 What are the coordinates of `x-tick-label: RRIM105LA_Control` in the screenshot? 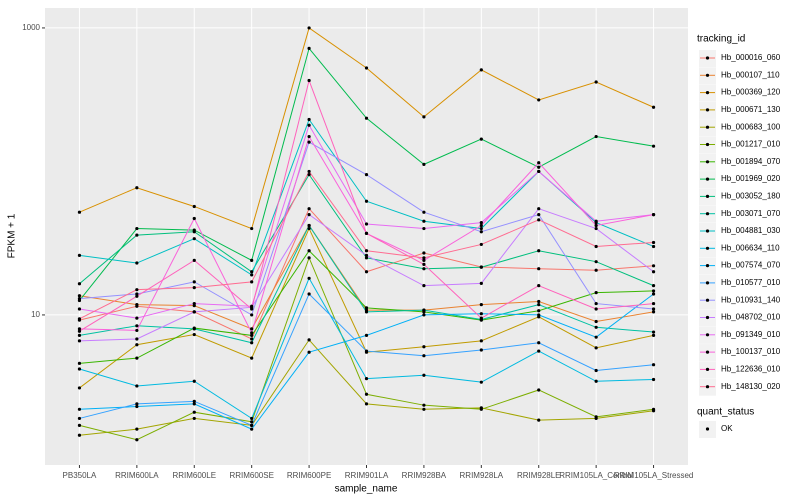 It's located at (596, 475).